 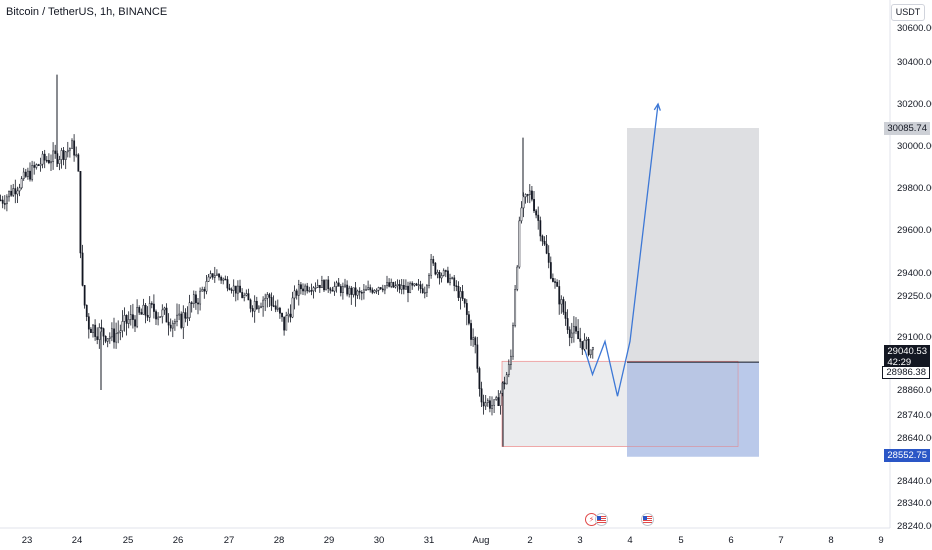 I want to click on overlap-zone, so click(x=682, y=404).